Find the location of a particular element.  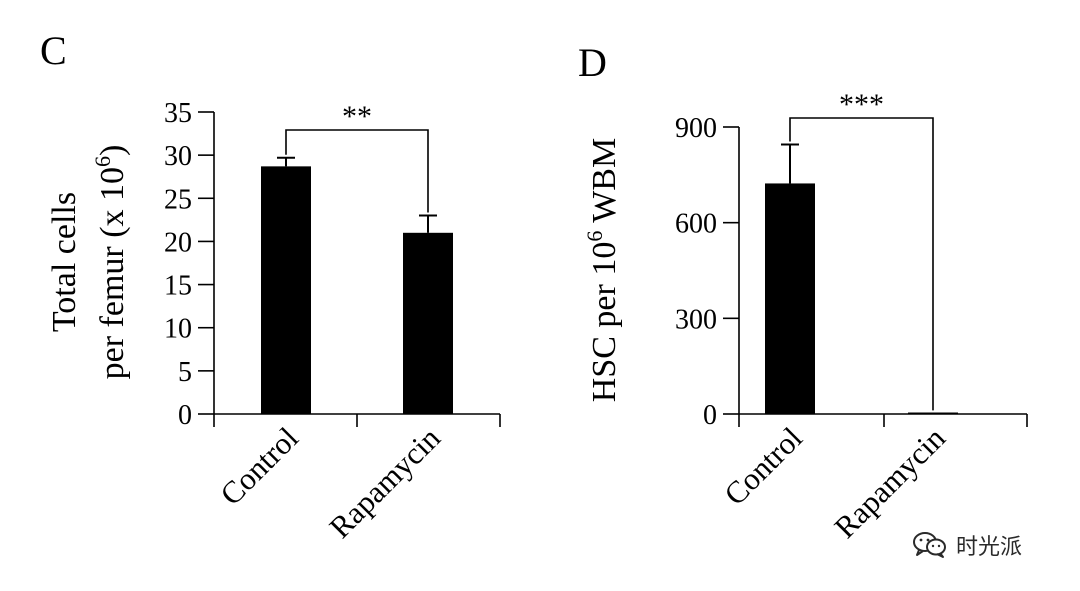

y-axis-title-main: HSC per 10 is located at coordinates (604, 322).